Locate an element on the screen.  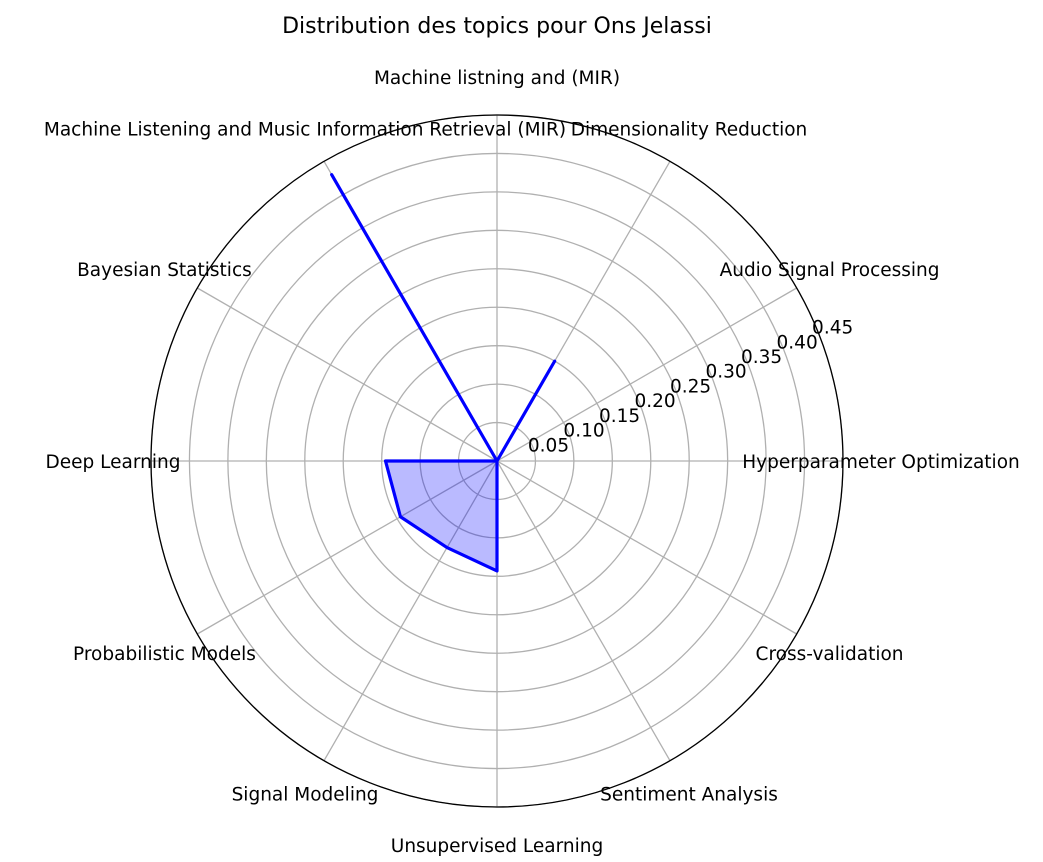
radial-tick-label: 0.40 is located at coordinates (797, 342).